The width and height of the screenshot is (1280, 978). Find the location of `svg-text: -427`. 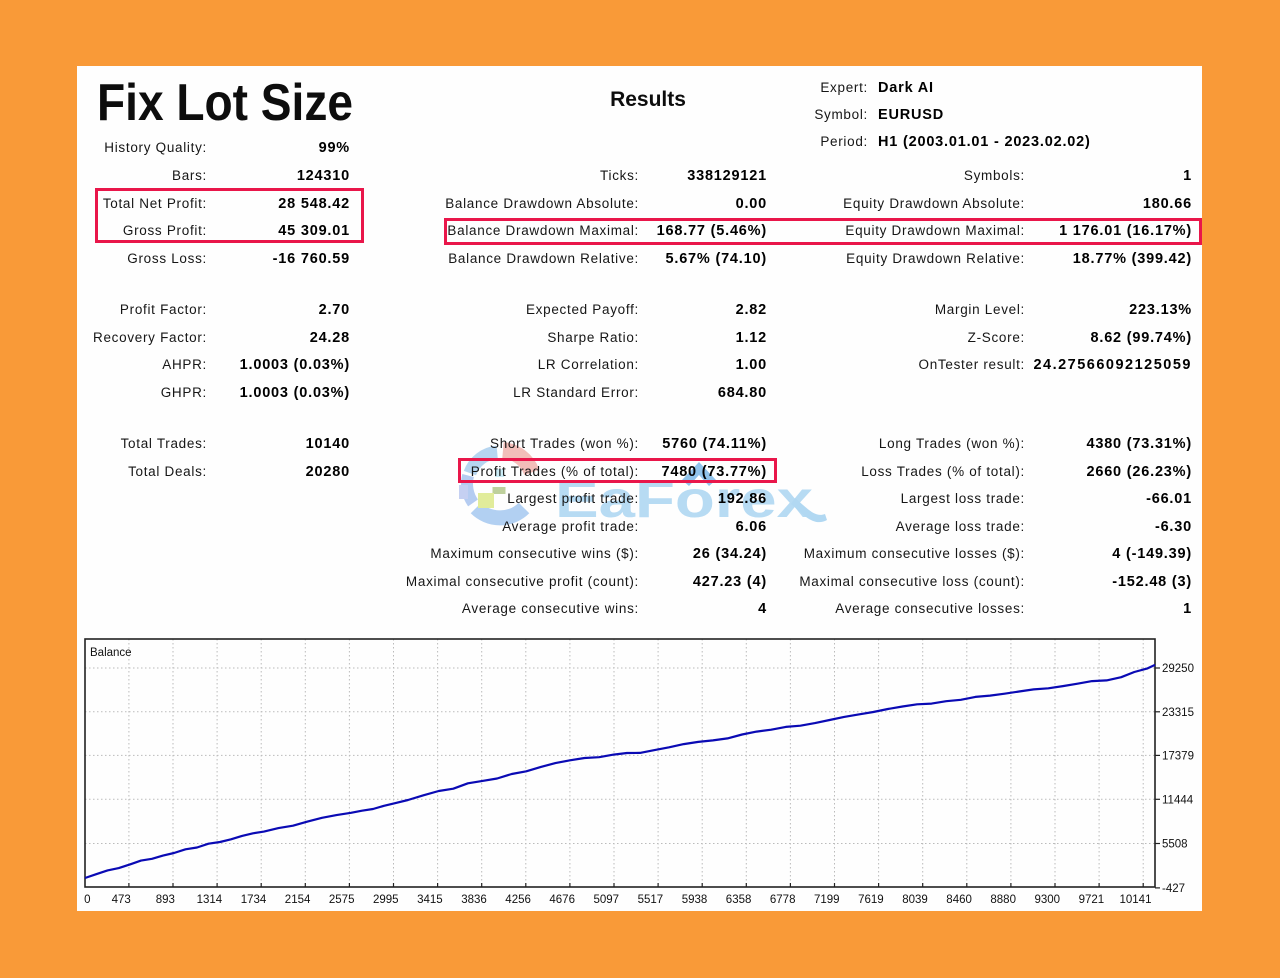

svg-text: -427 is located at coordinates (1173, 889).